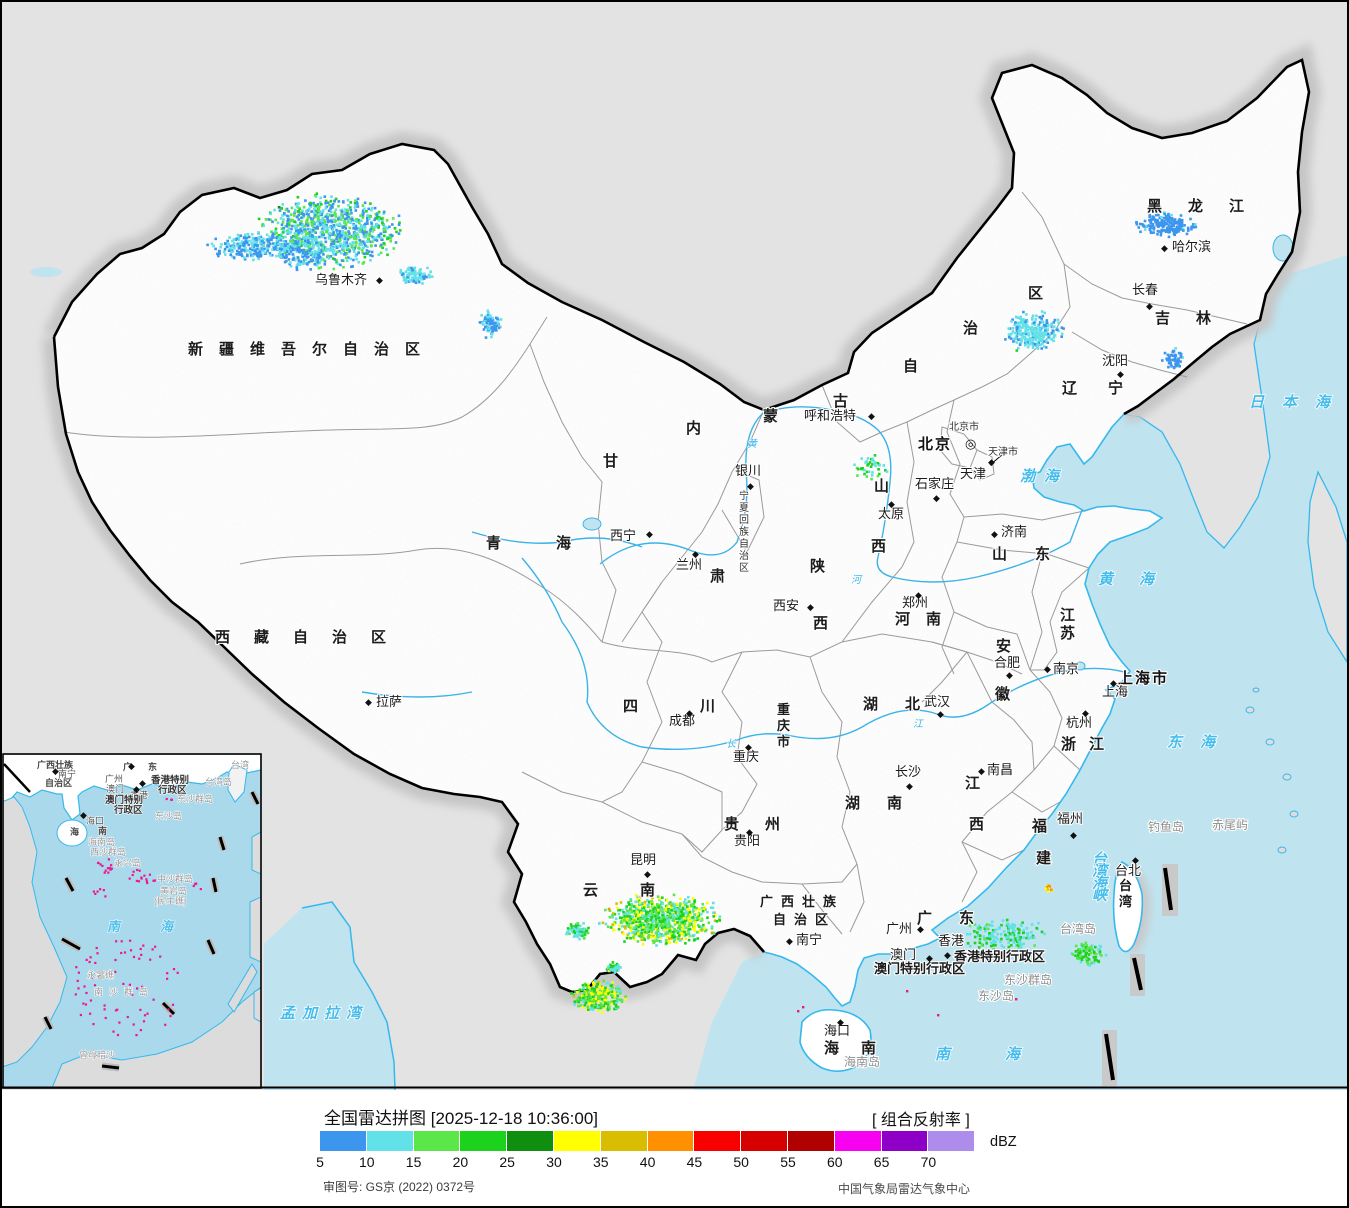 The width and height of the screenshot is (1349, 1208). Describe the element at coordinates (959, 918) in the screenshot. I see `map-label: 广东` at that location.